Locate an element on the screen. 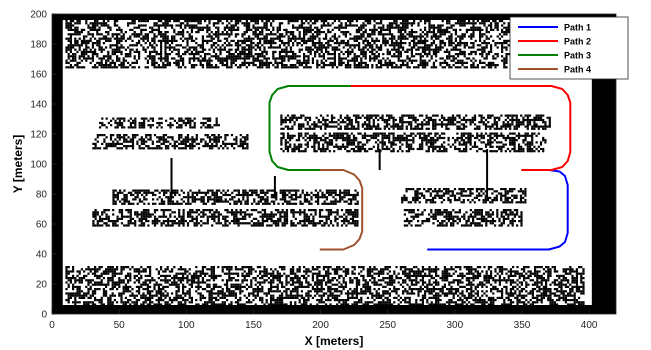 The height and width of the screenshot is (350, 651). x-tick-label: 0 is located at coordinates (52, 325).